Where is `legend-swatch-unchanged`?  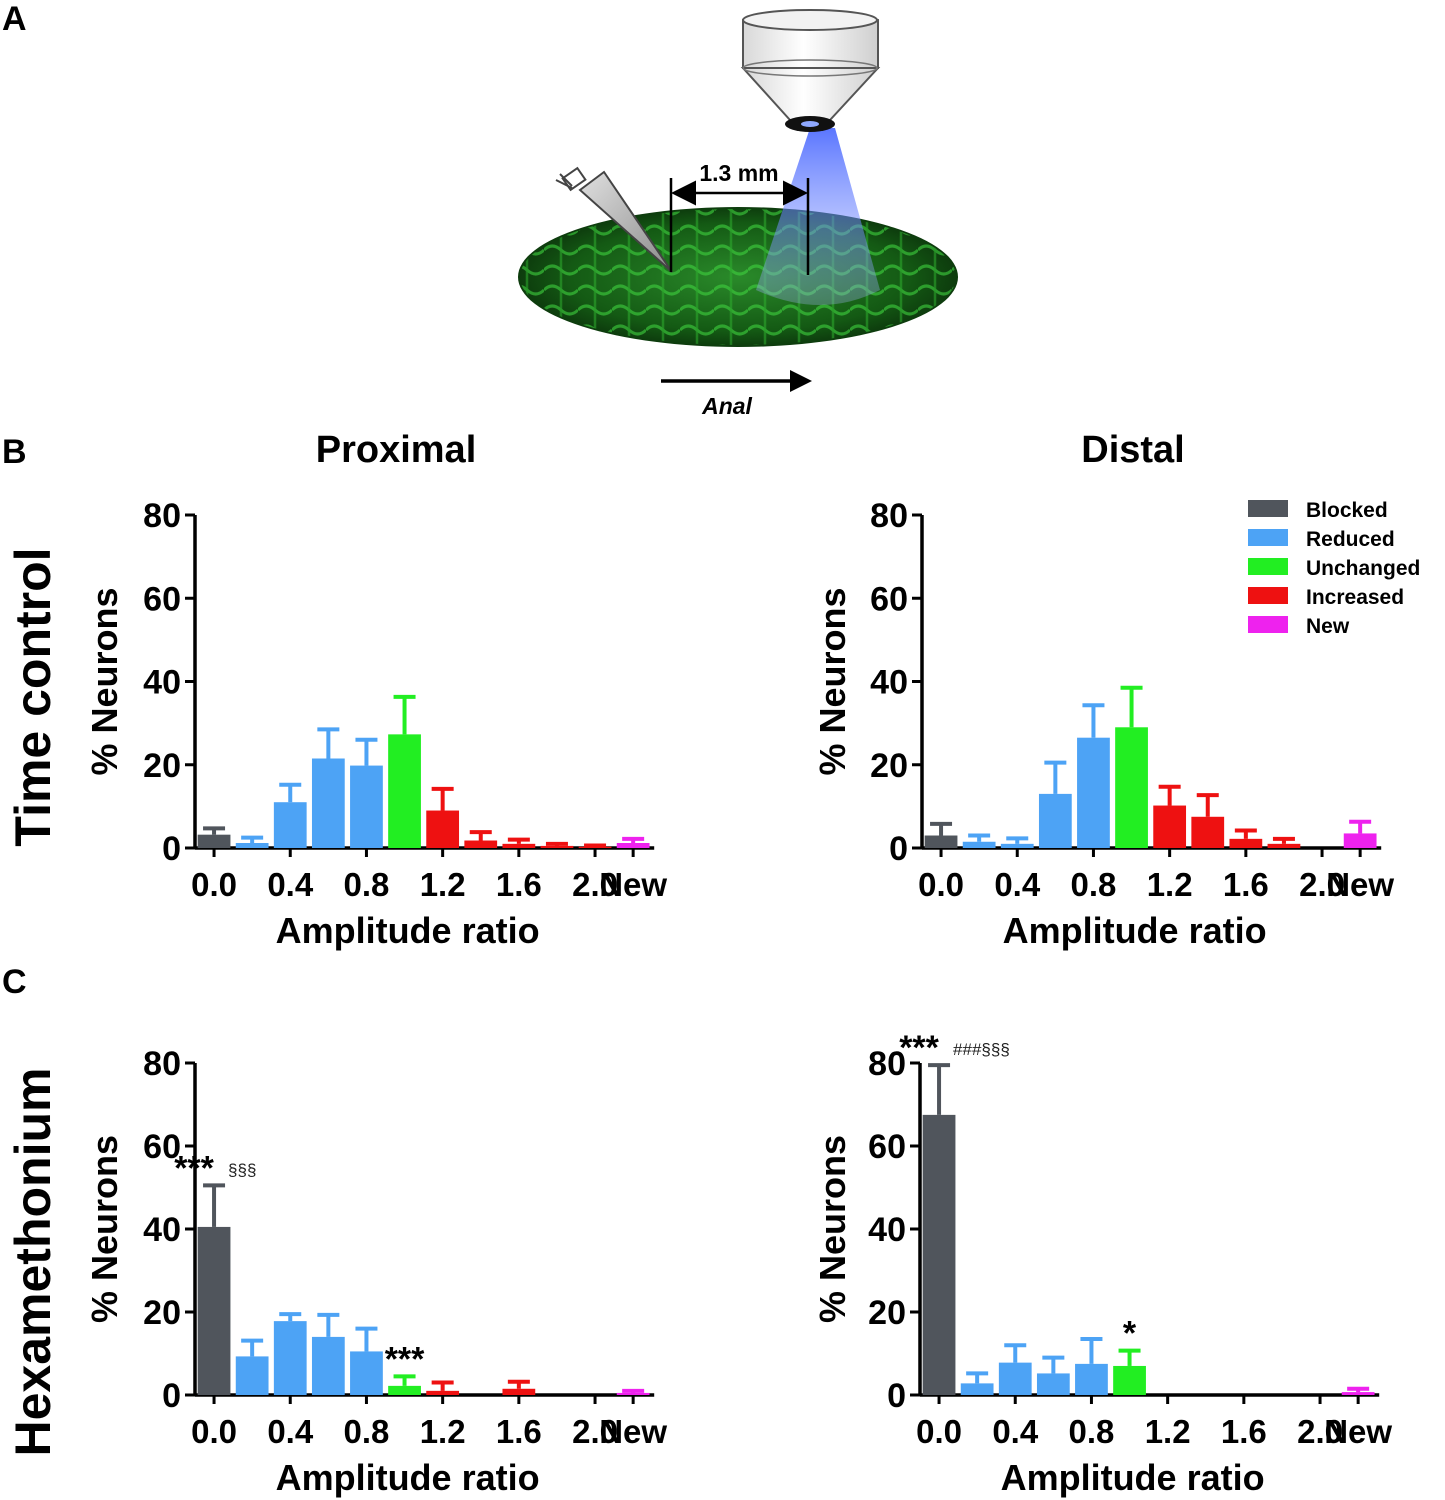 legend-swatch-unchanged is located at coordinates (1268, 566).